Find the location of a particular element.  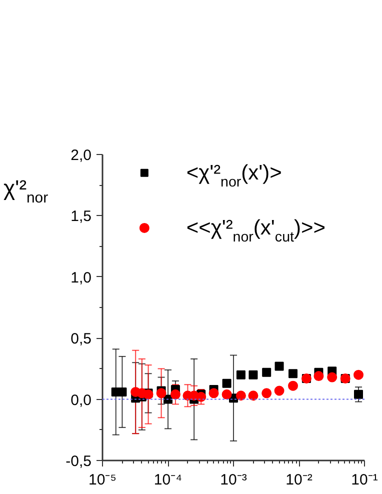

y-tick-label: -0,5 is located at coordinates (79, 461).